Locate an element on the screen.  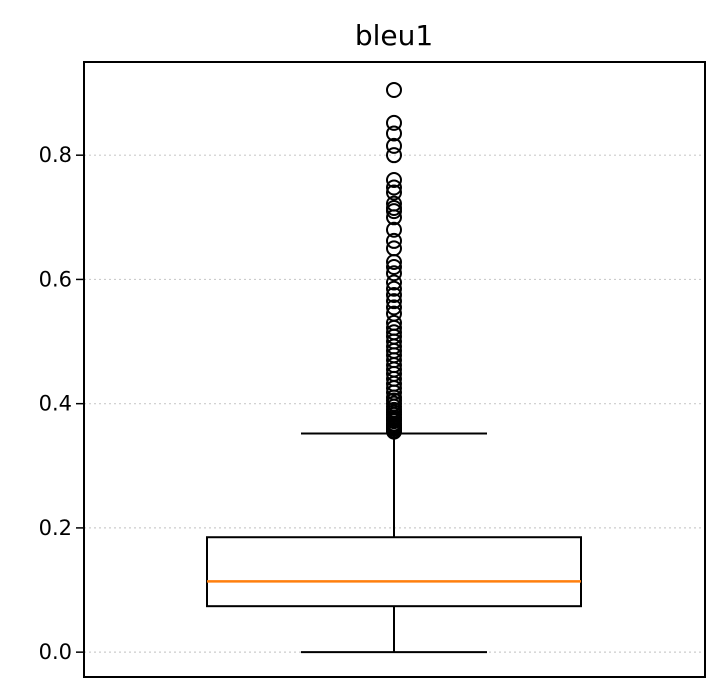
interquartile-box is located at coordinates (394, 572).